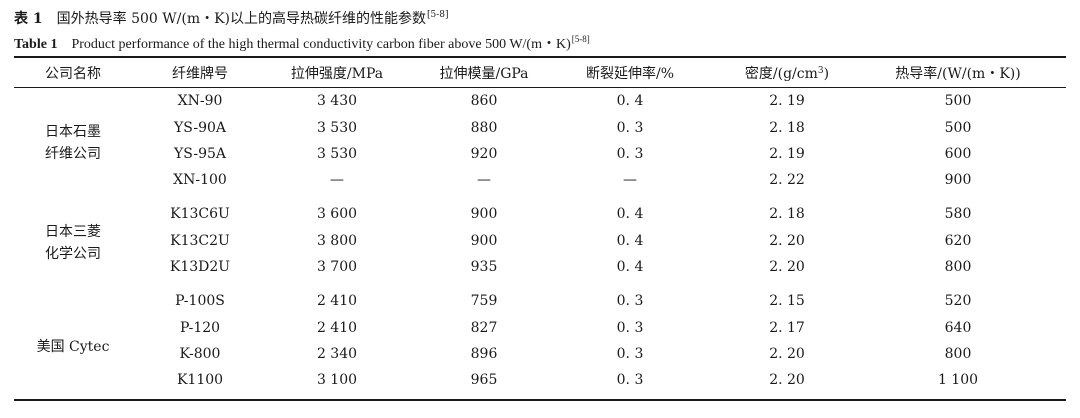 The width and height of the screenshot is (1080, 418). I want to click on header-density-exponent: 3, so click(820, 71).